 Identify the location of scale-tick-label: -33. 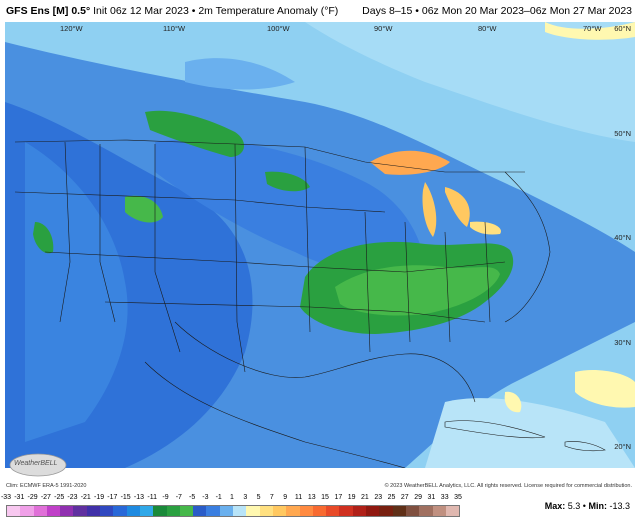
(6, 497).